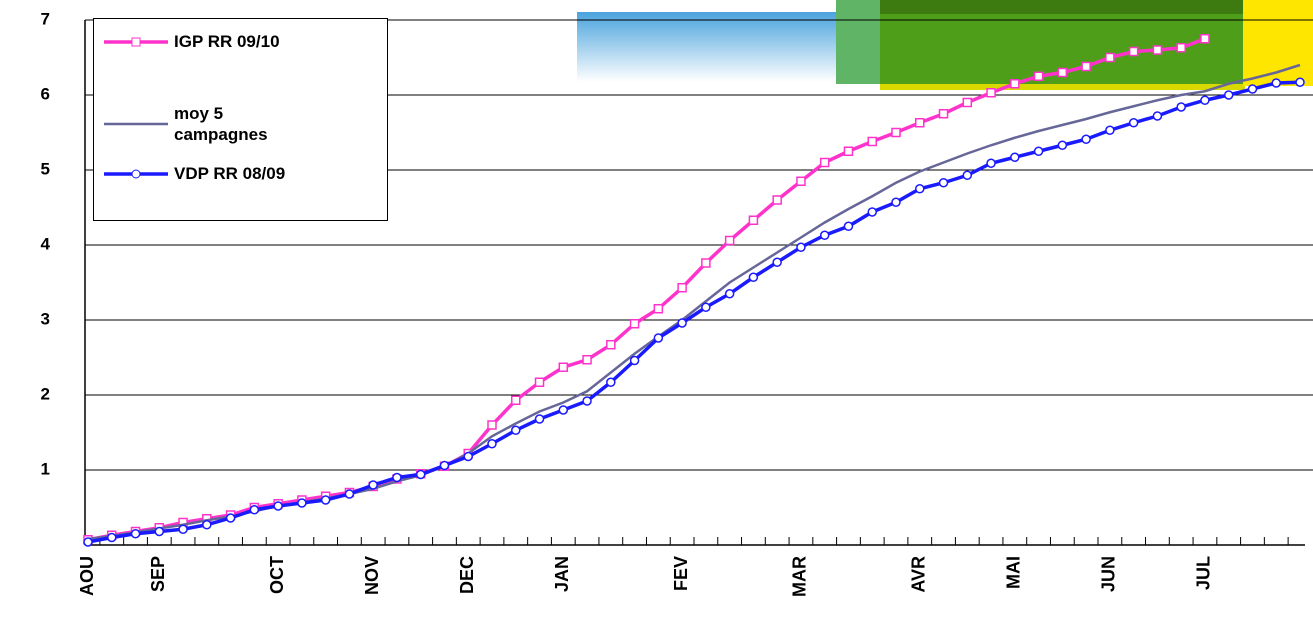 This screenshot has height=622, width=1313. I want to click on legend-label: moy 5 campagnes, so click(221, 124).